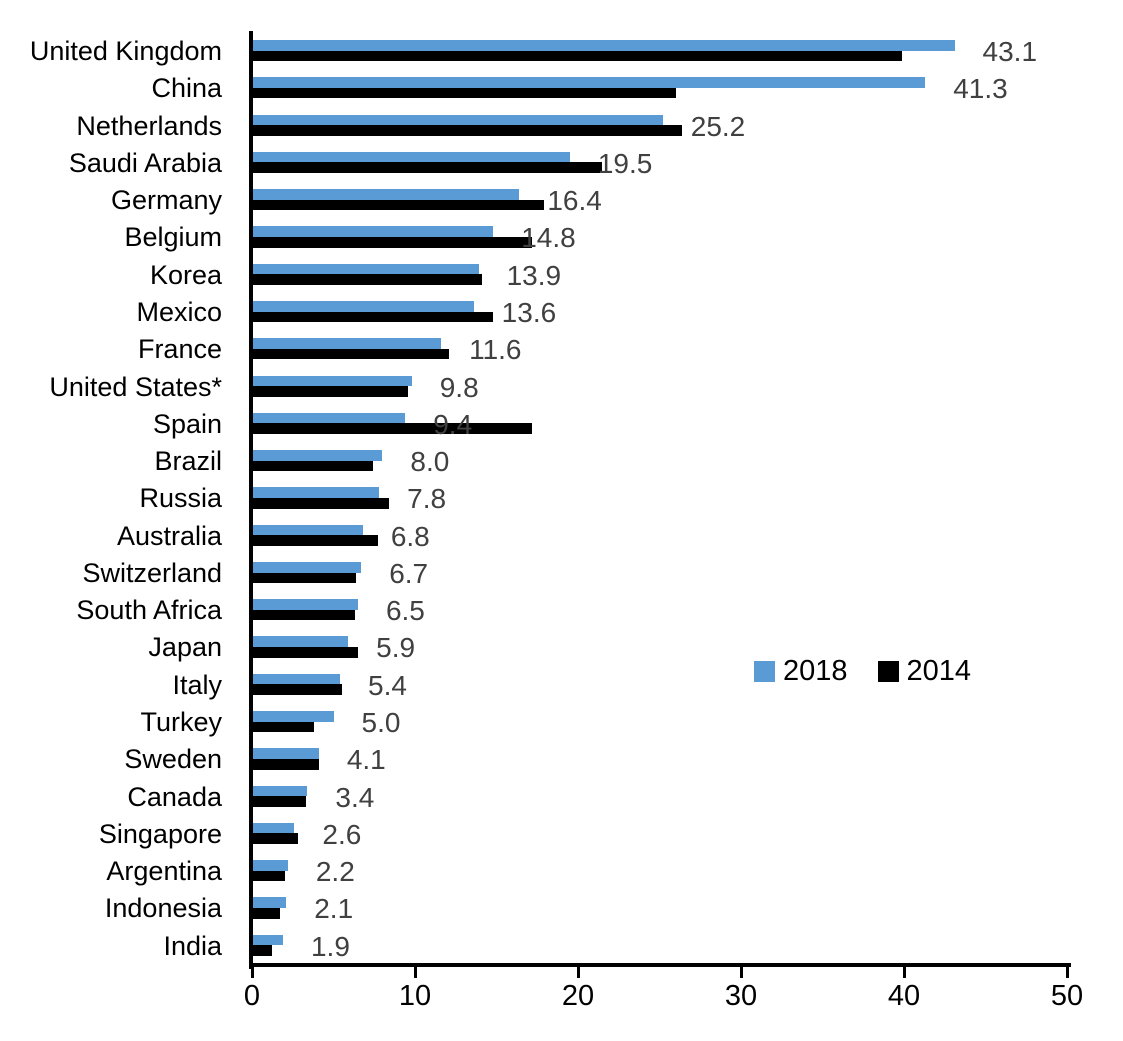 The height and width of the screenshot is (1041, 1123). What do you see at coordinates (415, 996) in the screenshot?
I see `x-tick-label: 10` at bounding box center [415, 996].